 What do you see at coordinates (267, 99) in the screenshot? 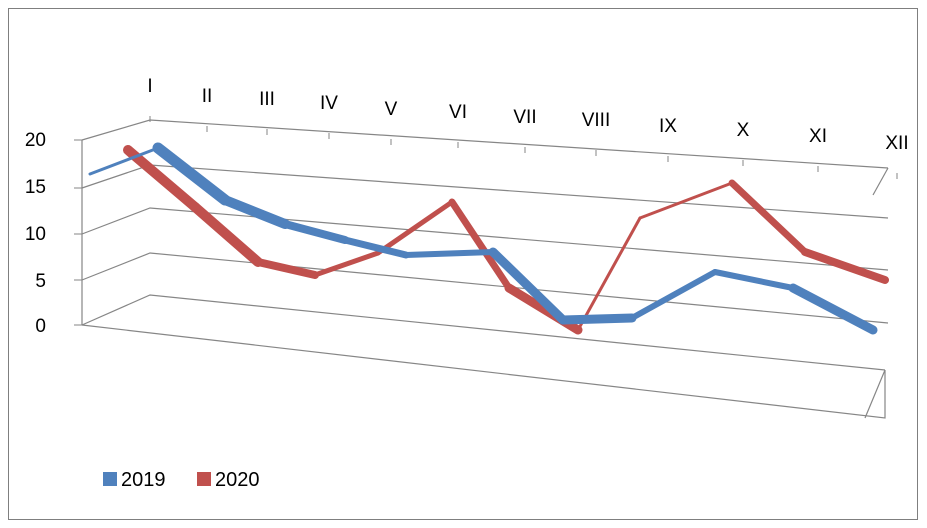
I see `x-tick-label: III` at bounding box center [267, 99].